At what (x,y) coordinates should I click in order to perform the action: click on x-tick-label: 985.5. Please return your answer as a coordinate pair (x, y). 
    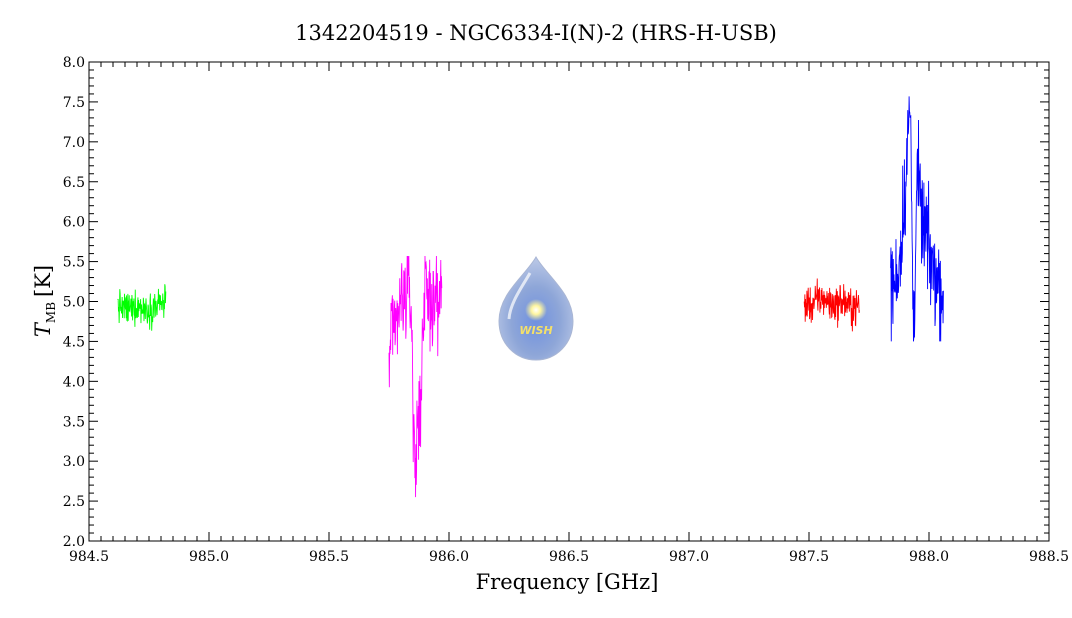
    Looking at the image, I should click on (329, 557).